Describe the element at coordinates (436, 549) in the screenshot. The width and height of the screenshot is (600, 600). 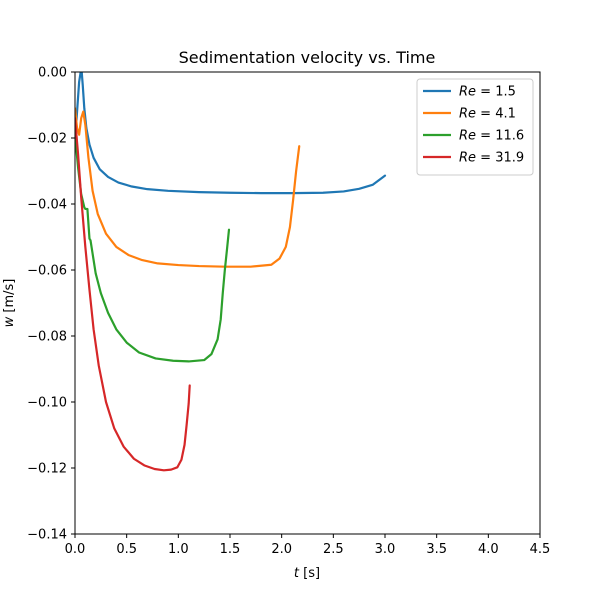
I see `x-tick-label: 3.5` at that location.